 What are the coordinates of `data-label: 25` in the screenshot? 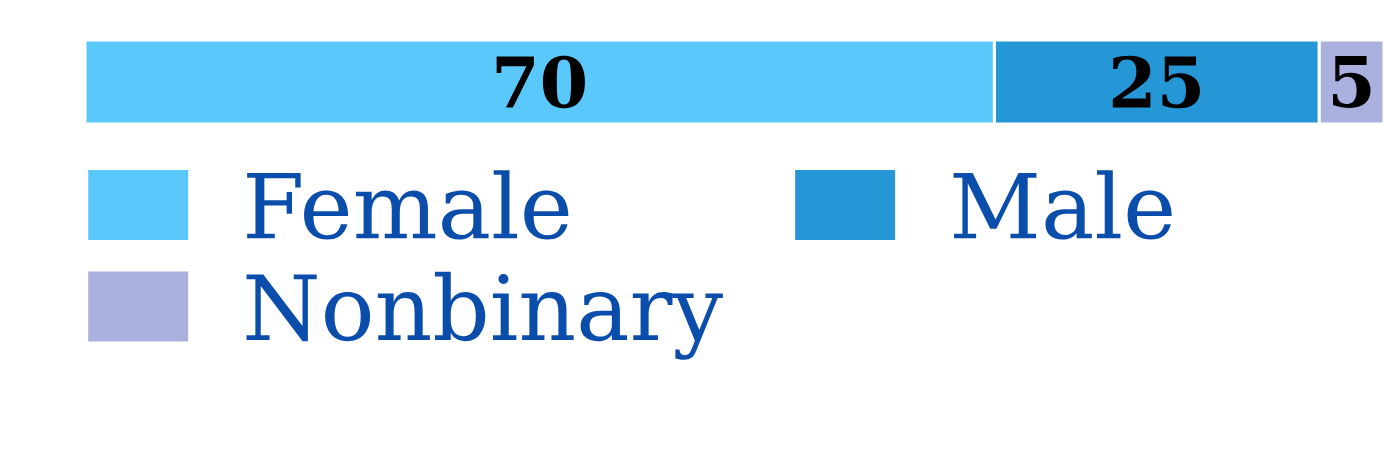 It's located at (1156, 82).